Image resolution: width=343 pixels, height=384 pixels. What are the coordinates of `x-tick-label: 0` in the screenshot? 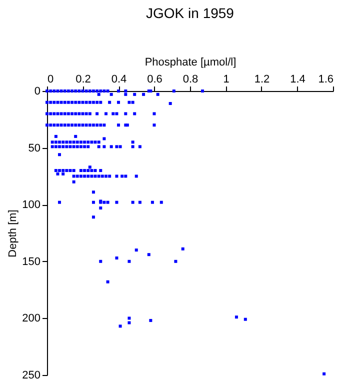 It's located at (51, 80).